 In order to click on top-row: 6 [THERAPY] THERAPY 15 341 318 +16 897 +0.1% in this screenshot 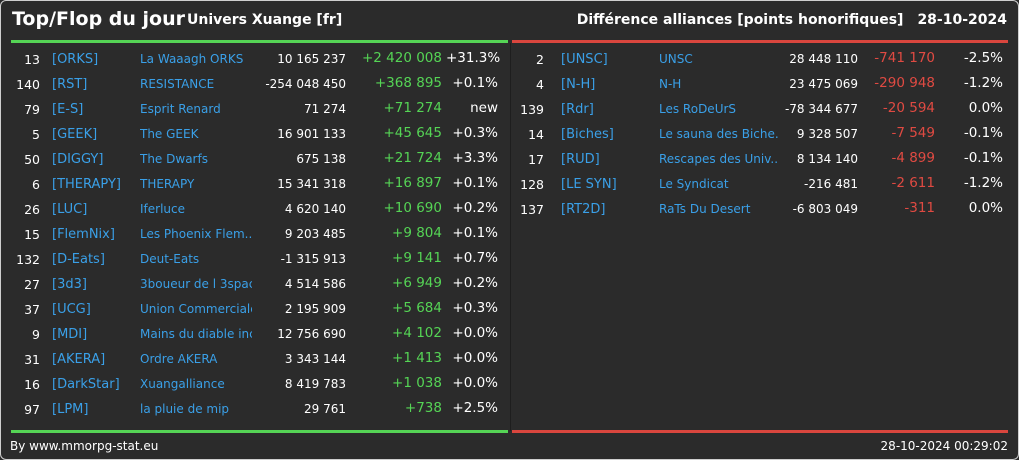, I will do `click(255, 185)`.